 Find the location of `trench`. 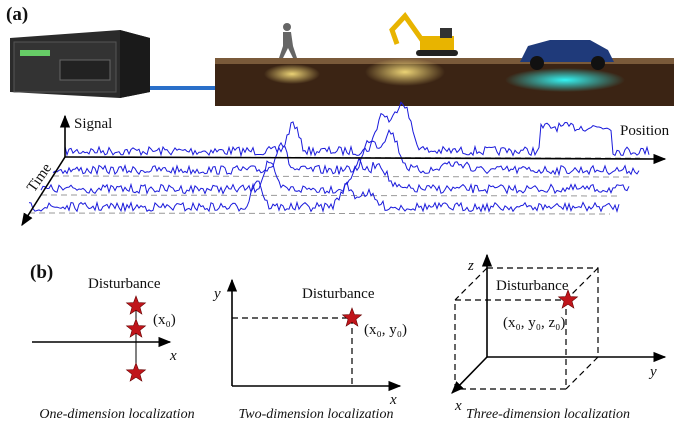

trench is located at coordinates (444, 82).